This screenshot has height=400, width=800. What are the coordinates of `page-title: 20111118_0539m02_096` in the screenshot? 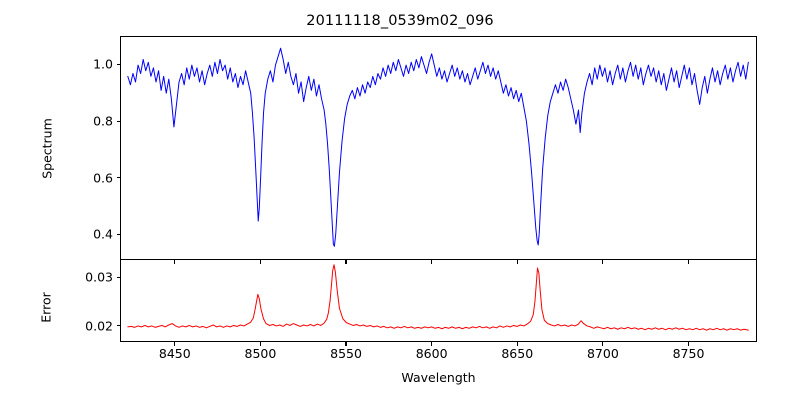 It's located at (400, 21).